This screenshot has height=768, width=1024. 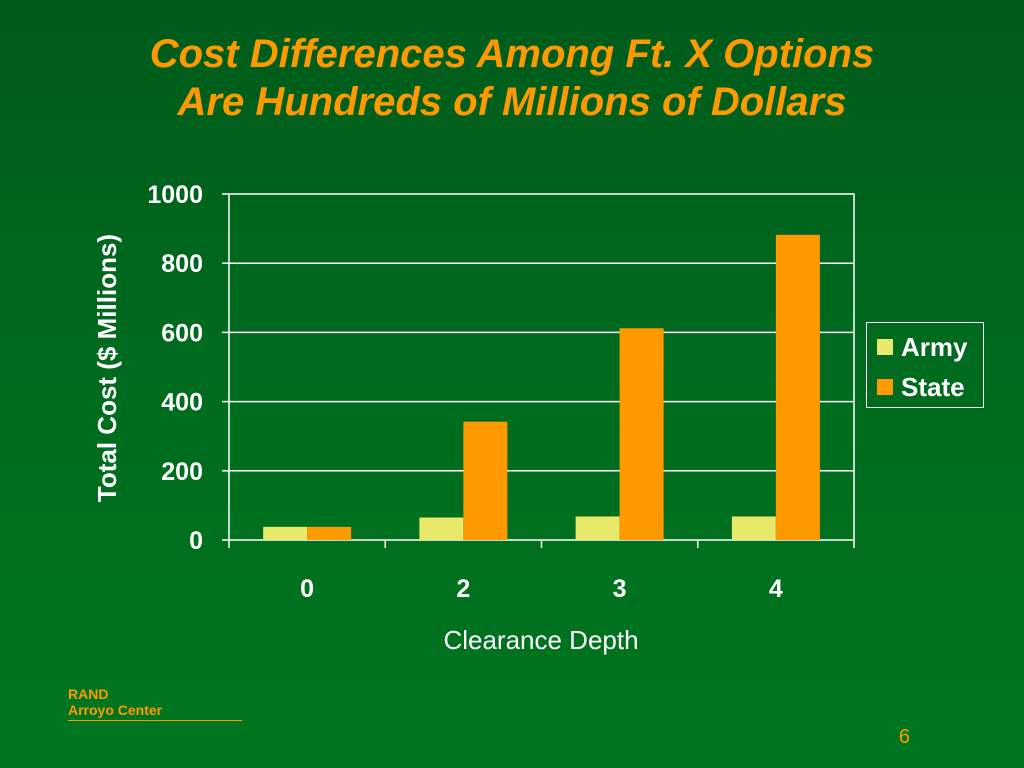 I want to click on legend-swatch-army, so click(x=885, y=347).